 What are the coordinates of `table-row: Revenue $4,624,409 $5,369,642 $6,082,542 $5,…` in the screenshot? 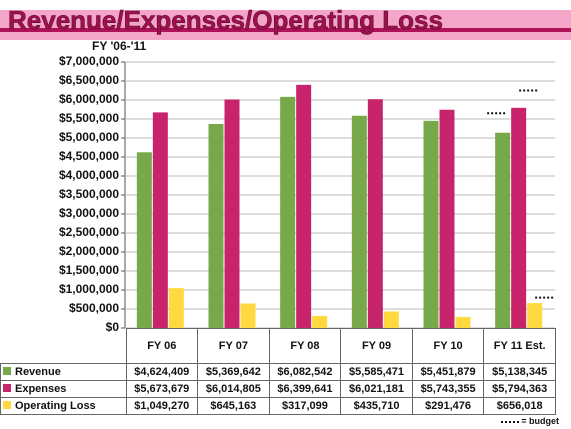 It's located at (278, 372).